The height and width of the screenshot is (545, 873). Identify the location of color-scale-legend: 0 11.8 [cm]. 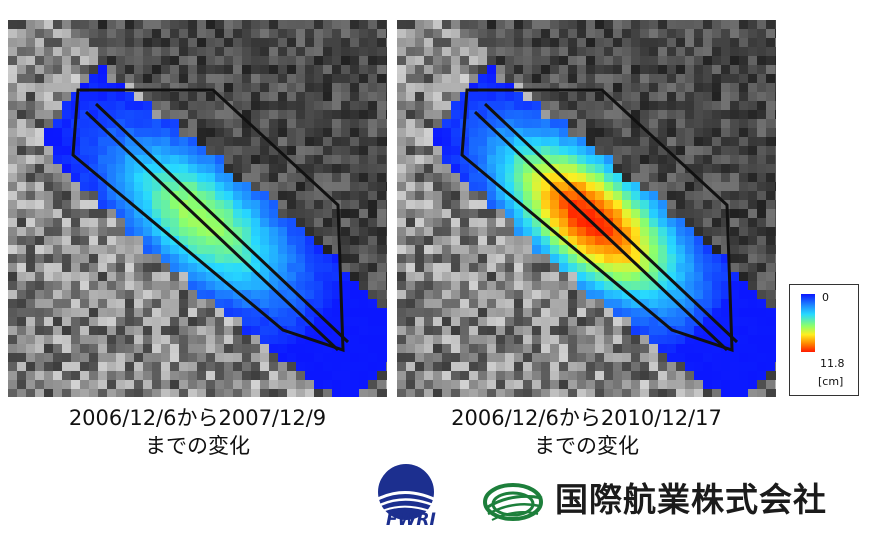
(824, 340).